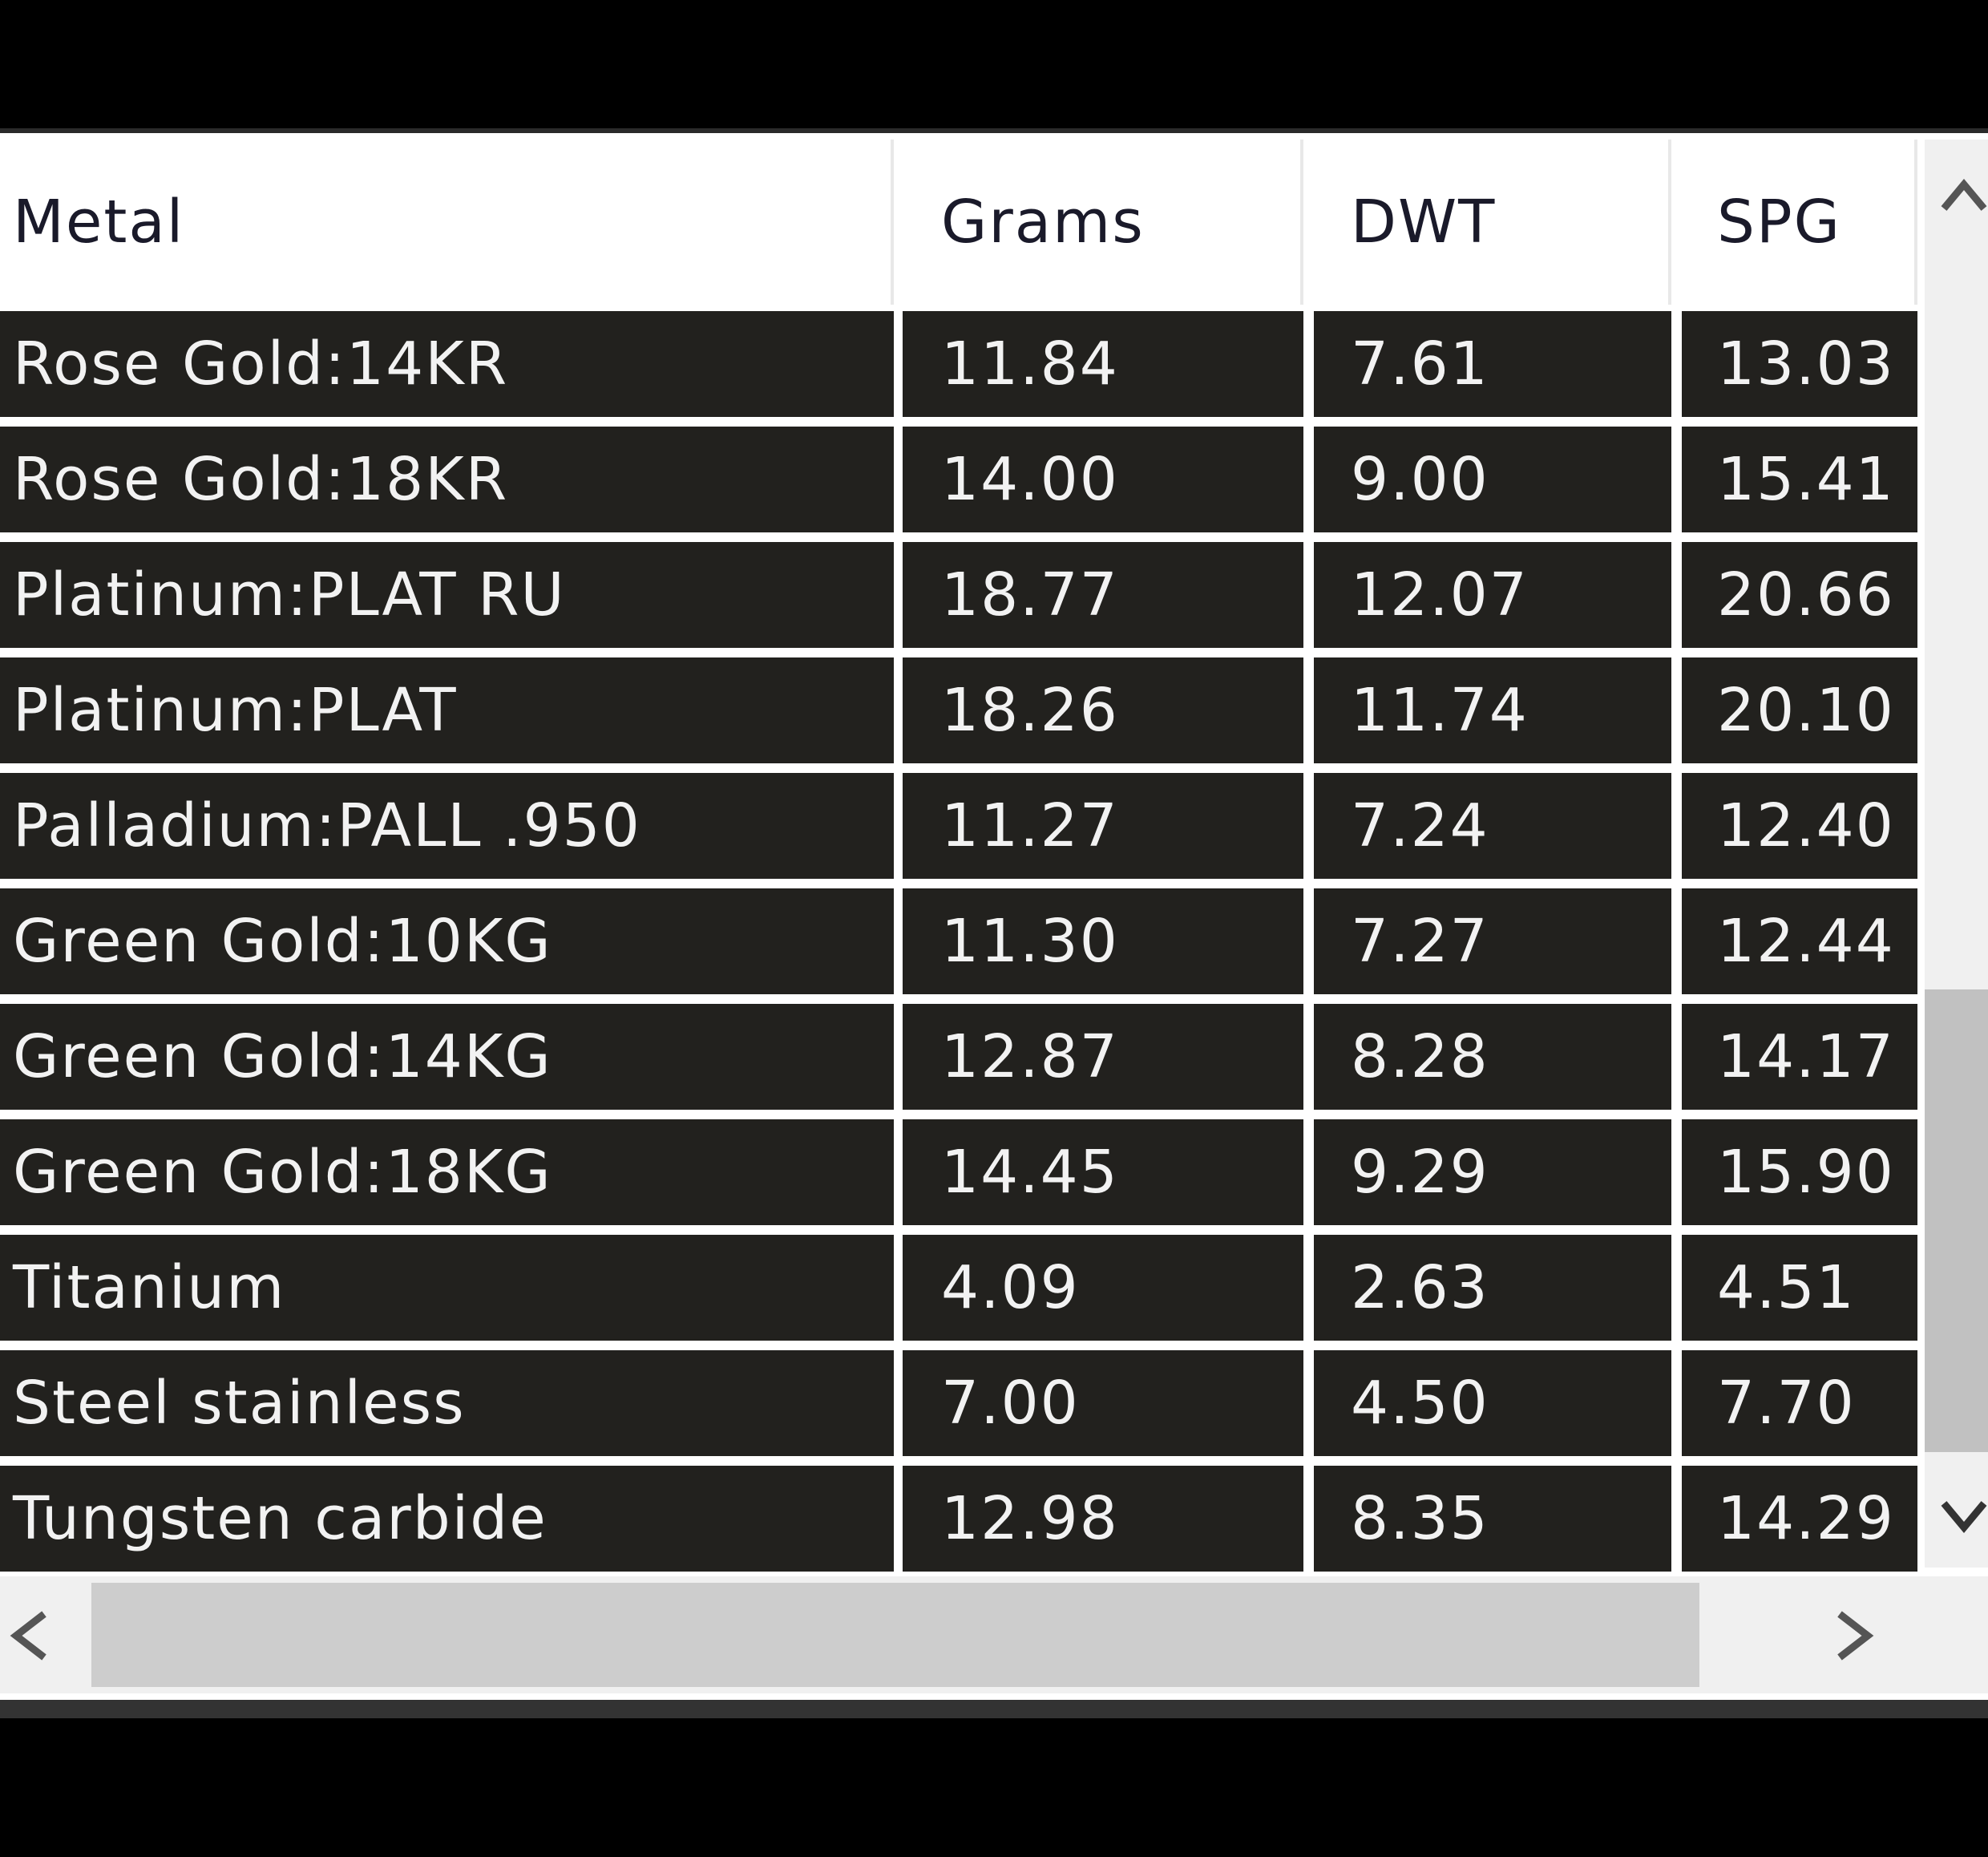 The width and height of the screenshot is (1988, 1857). Describe the element at coordinates (1103, 364) in the screenshot. I see `table-cell: 11.84` at that location.